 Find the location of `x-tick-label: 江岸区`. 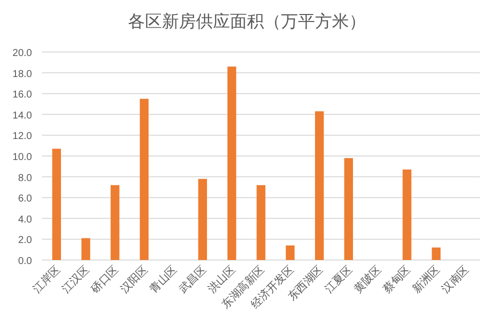

x-tick-label: 江岸区 is located at coordinates (46, 279).